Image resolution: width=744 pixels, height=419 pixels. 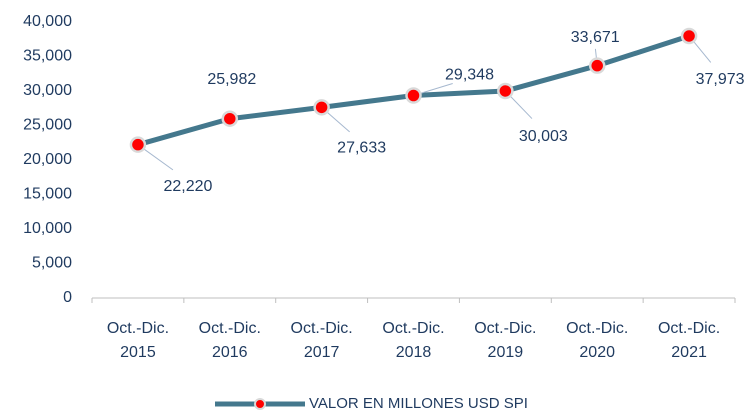 I want to click on x-tick-label: Oct.-Dic. 2021, so click(x=689, y=340).